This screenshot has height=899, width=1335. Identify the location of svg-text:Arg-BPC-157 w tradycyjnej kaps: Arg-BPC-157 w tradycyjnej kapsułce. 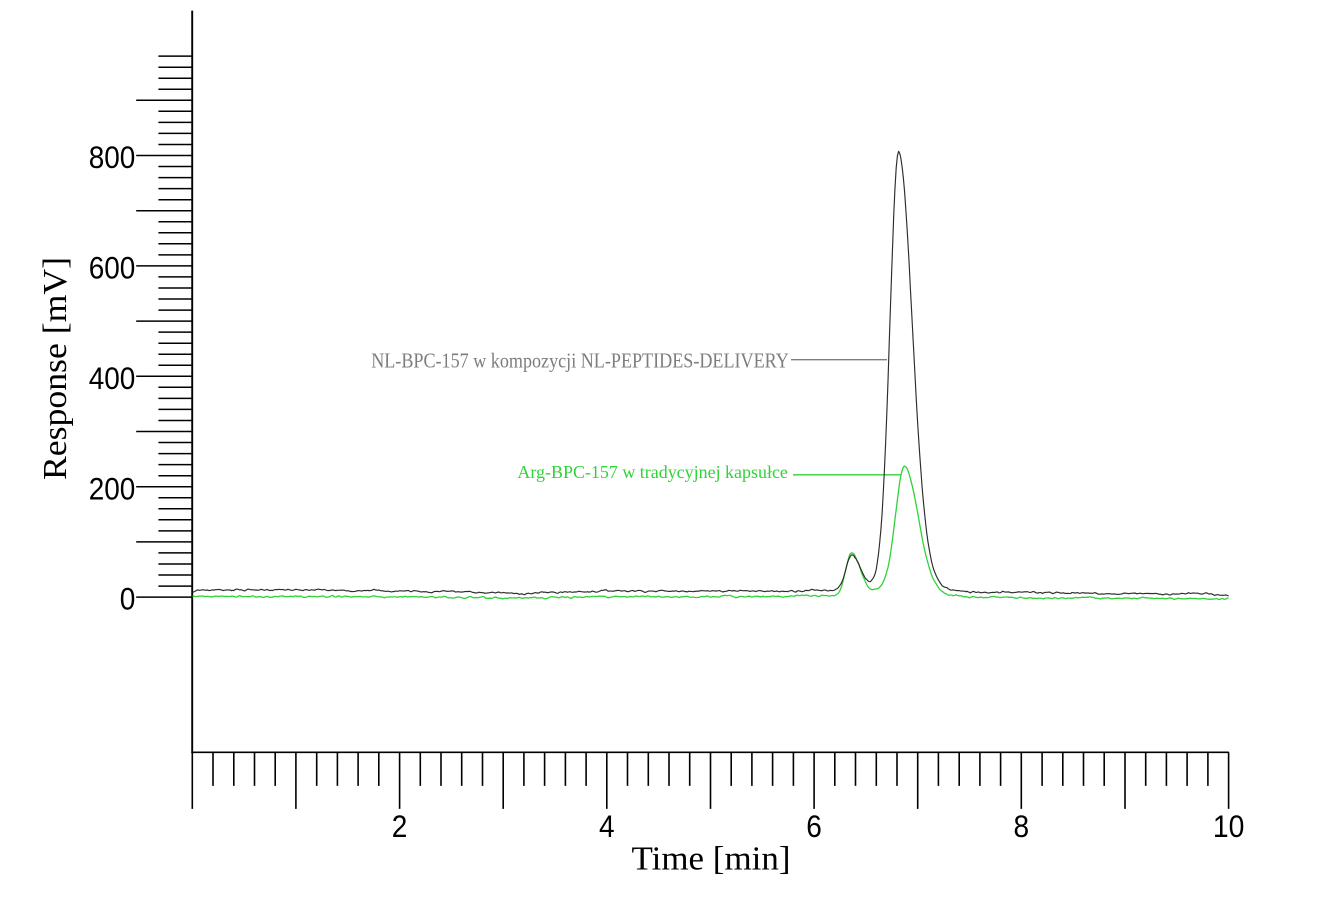
(652, 472).